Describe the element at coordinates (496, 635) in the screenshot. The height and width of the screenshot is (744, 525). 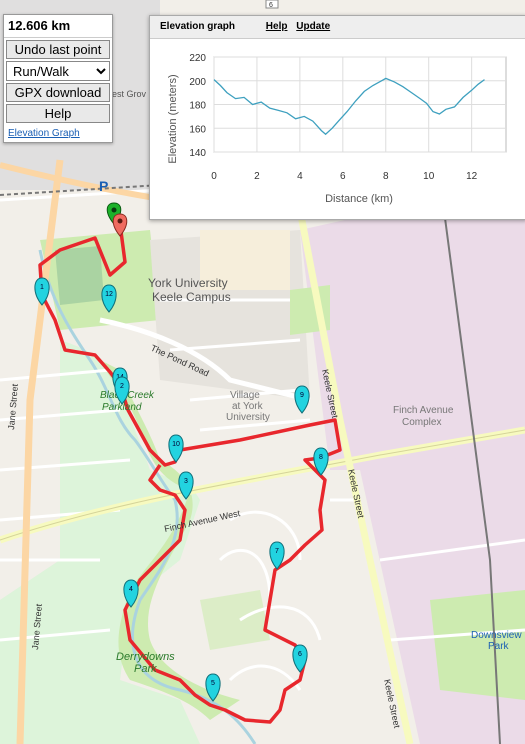
I see `downsview-label-1: Downsview` at that location.